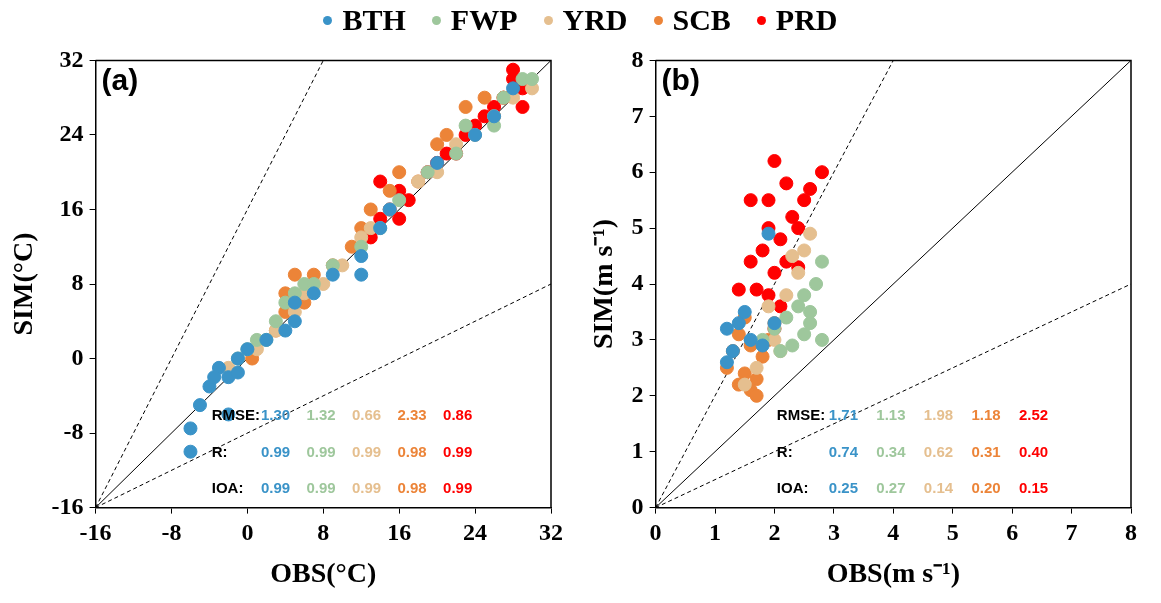 Image resolution: width=1161 pixels, height=603 pixels. Describe the element at coordinates (891, 451) in the screenshot. I see `annotation: 0.34` at that location.